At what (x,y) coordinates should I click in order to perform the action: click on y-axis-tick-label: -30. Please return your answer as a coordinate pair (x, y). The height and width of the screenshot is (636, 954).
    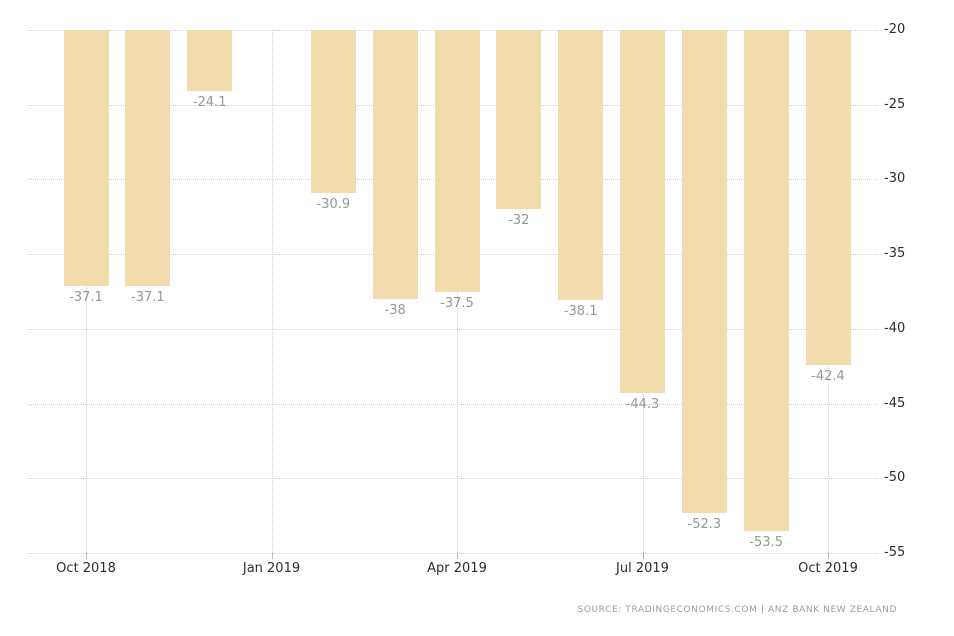
    Looking at the image, I should click on (895, 179).